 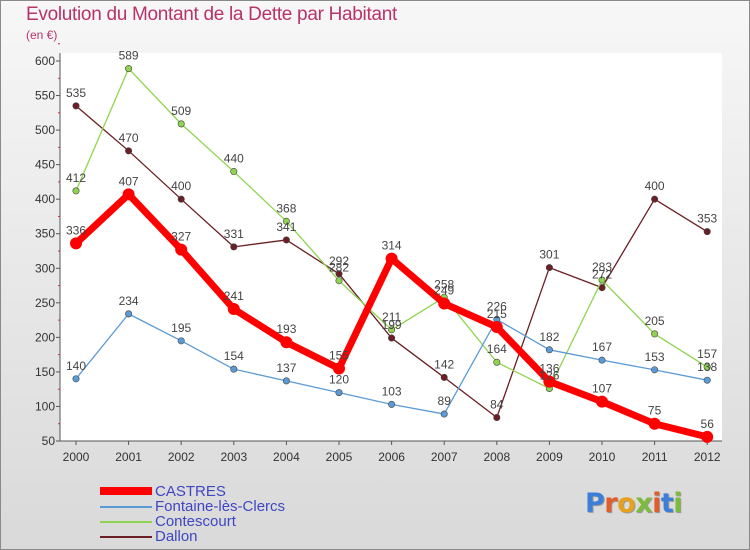 I want to click on data-label-fontaine-les-clercs: 195, so click(x=181, y=328).